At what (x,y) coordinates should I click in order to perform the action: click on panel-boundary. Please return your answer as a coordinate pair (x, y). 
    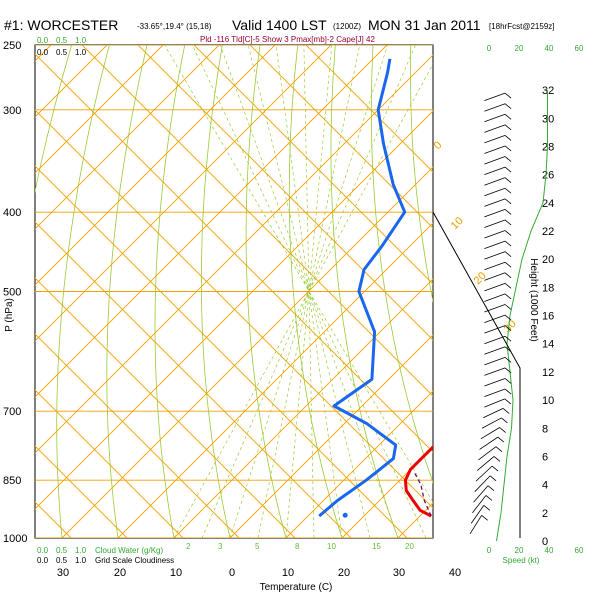
    Looking at the image, I should click on (476, 374).